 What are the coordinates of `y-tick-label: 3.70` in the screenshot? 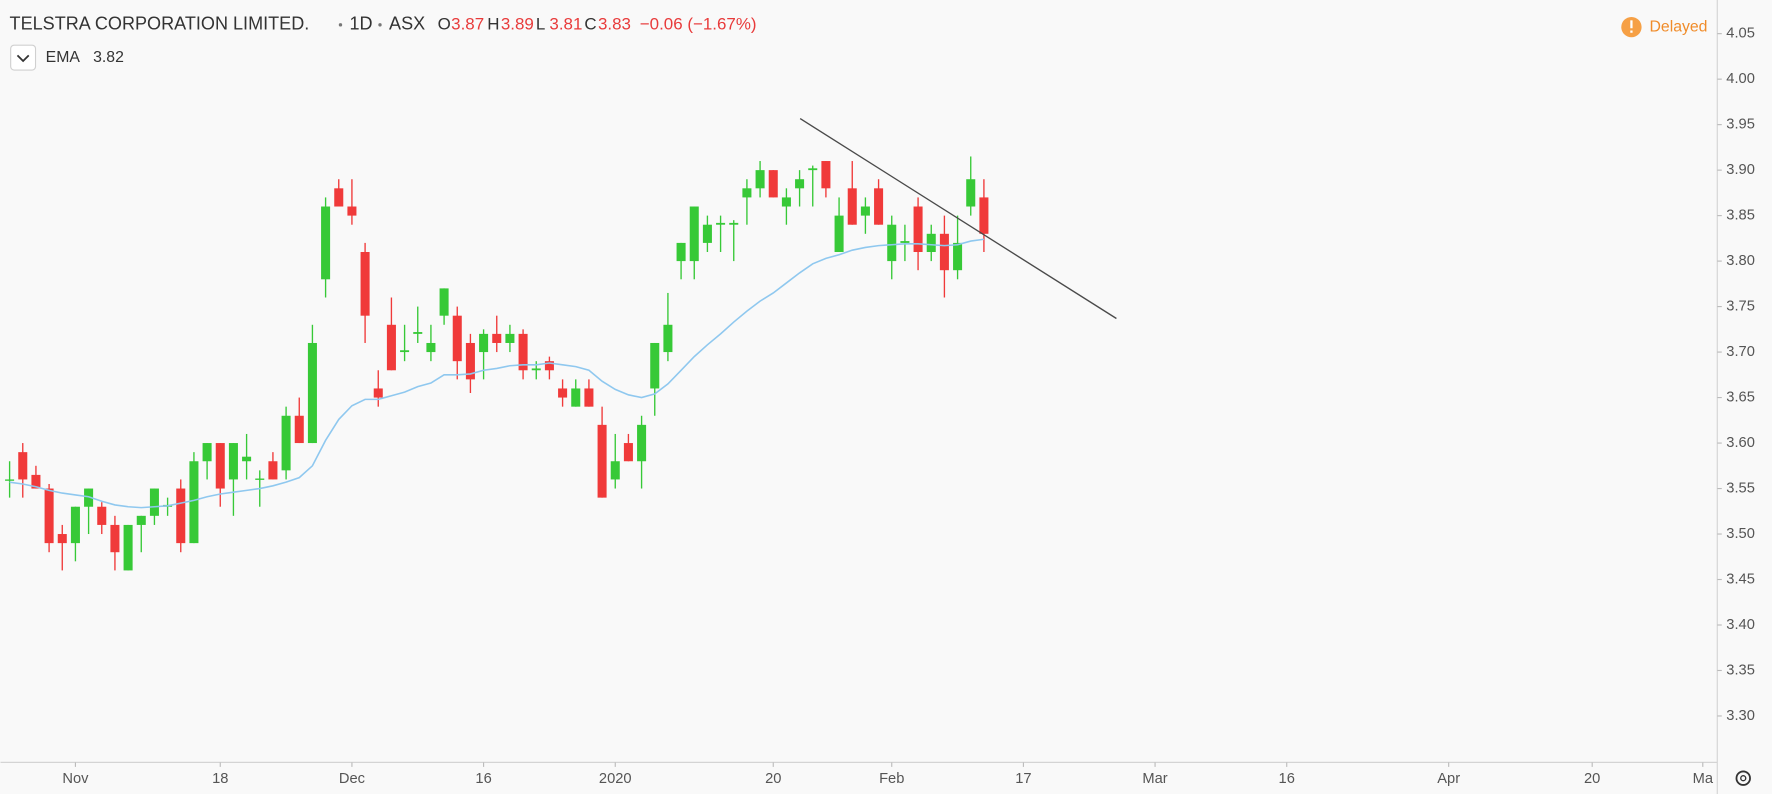 It's located at (1740, 352).